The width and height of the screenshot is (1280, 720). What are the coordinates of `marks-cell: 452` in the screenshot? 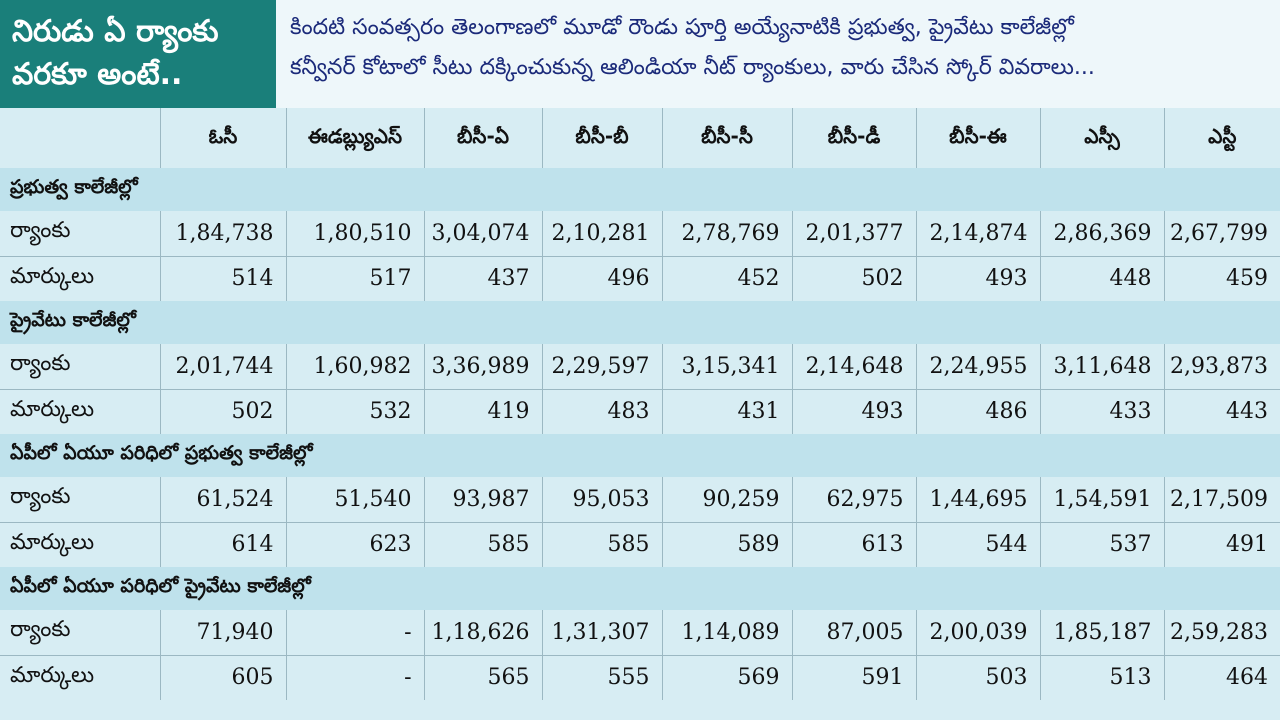 It's located at (726, 278).